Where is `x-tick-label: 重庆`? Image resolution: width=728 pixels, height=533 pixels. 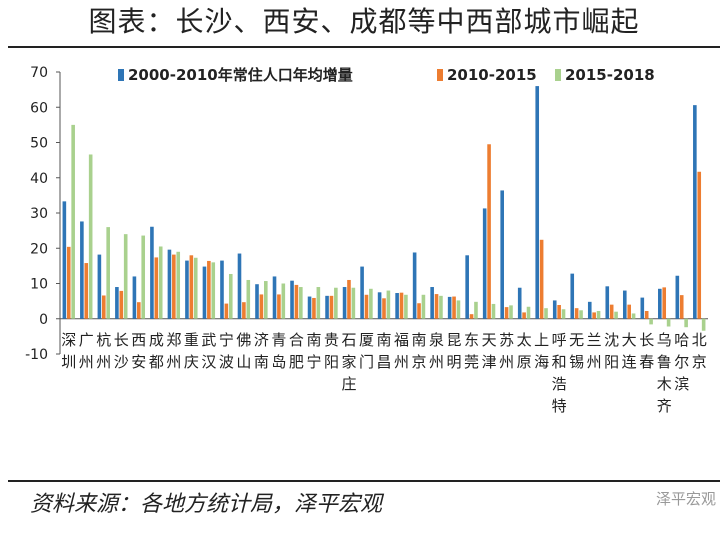
x-tick-label: 重庆 is located at coordinates (191, 351).